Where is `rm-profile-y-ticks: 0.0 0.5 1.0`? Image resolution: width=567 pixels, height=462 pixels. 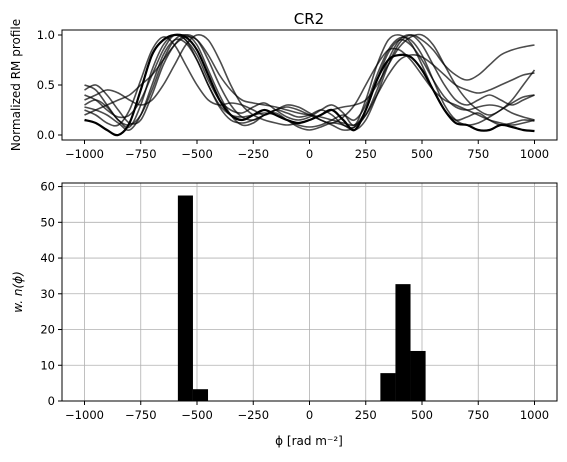
rm-profile-y-ticks: 0.0 0.5 1.0 is located at coordinates (49, 85).